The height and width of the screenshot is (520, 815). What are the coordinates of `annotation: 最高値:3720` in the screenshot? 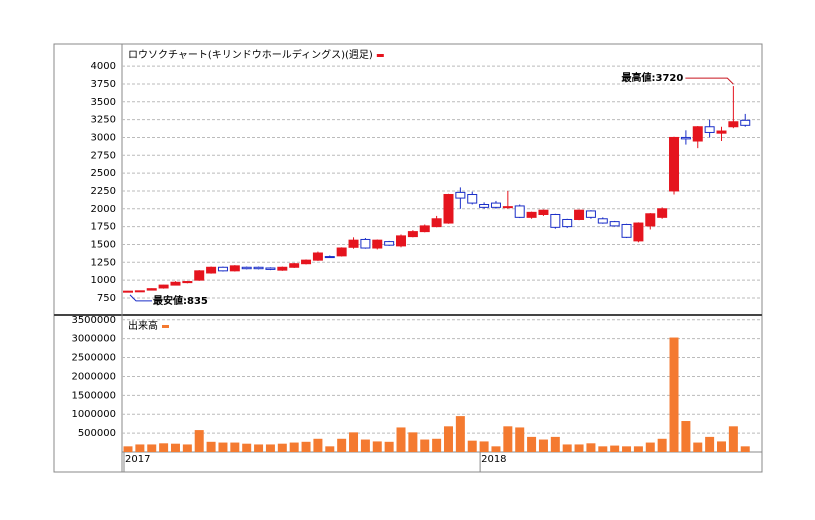 It's located at (653, 77).